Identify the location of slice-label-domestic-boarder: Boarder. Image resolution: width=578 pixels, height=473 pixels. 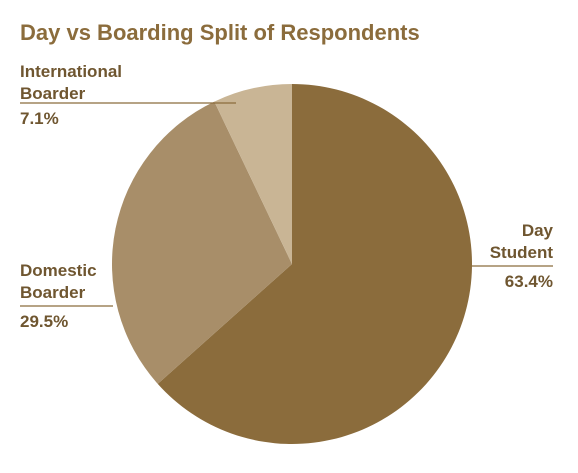
(53, 292).